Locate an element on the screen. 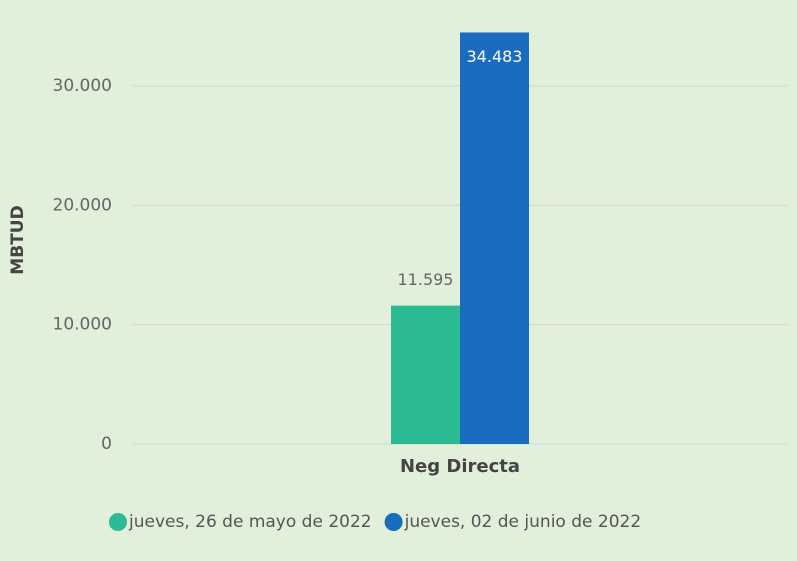  data-label: 11.595 is located at coordinates (426, 279).